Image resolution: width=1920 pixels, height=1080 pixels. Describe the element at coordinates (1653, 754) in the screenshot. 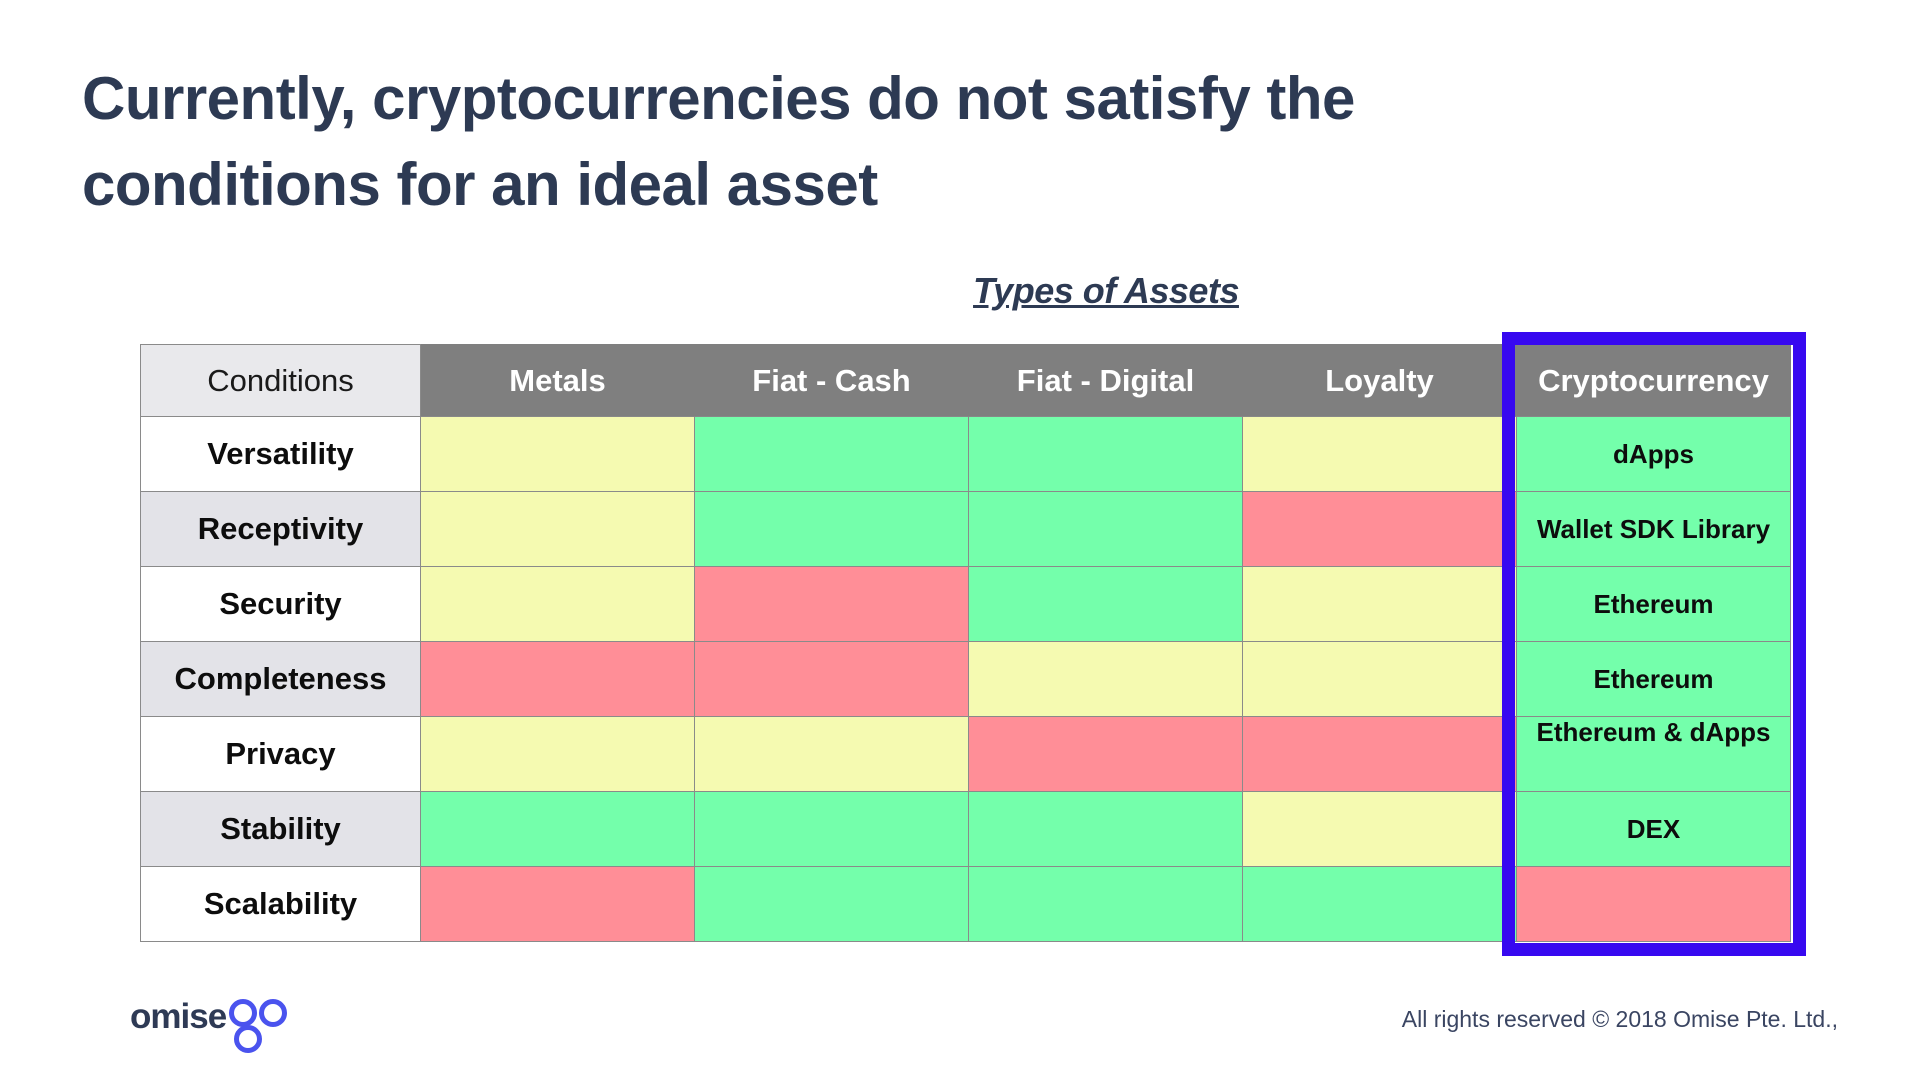

I see `rating-cell-green: Ethereum & dApps` at that location.